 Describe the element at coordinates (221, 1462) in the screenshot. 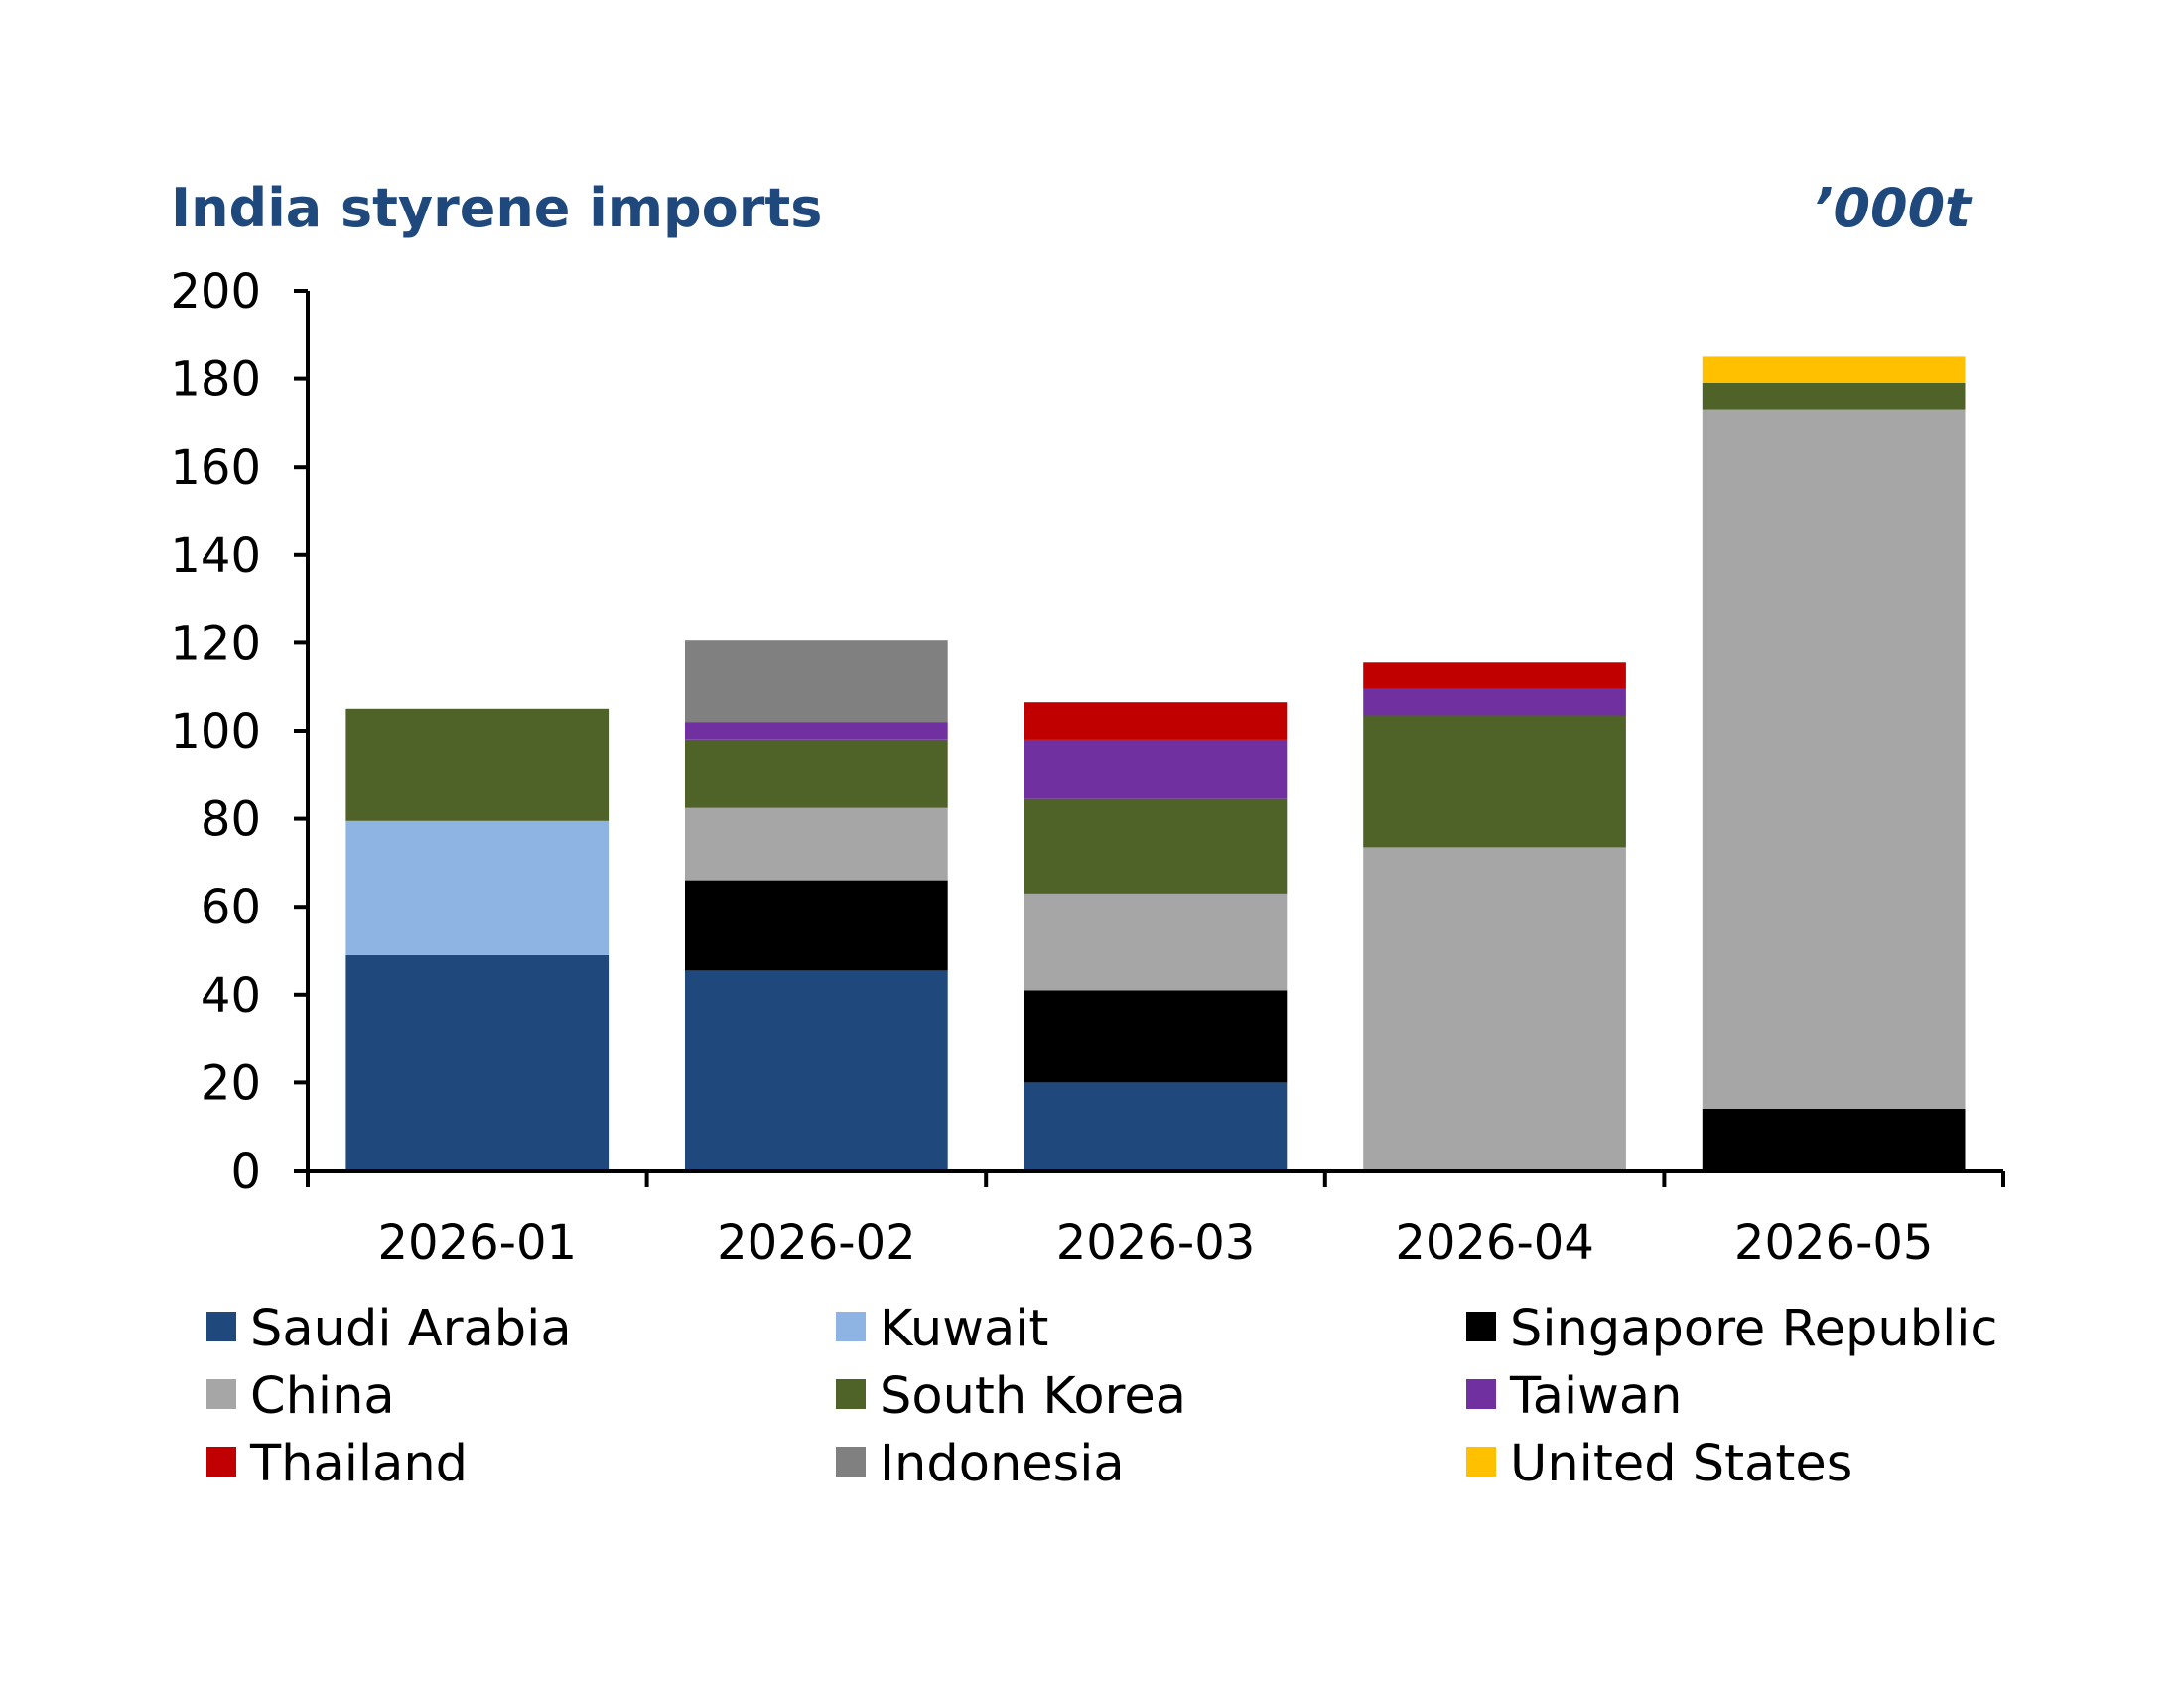

I see `legend-swatch-thailand` at that location.